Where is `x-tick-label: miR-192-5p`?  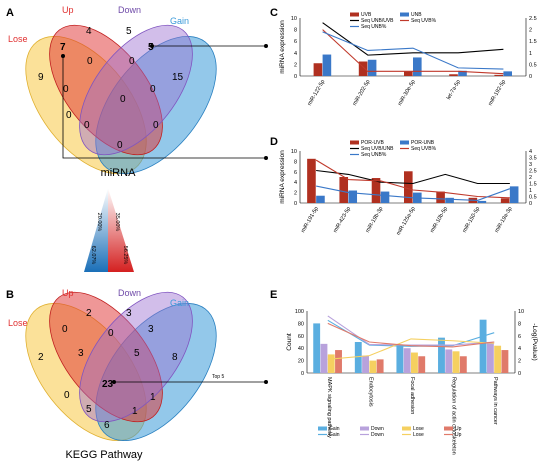
x-tick-label: miR-192-5p is located at coordinates (498, 93).